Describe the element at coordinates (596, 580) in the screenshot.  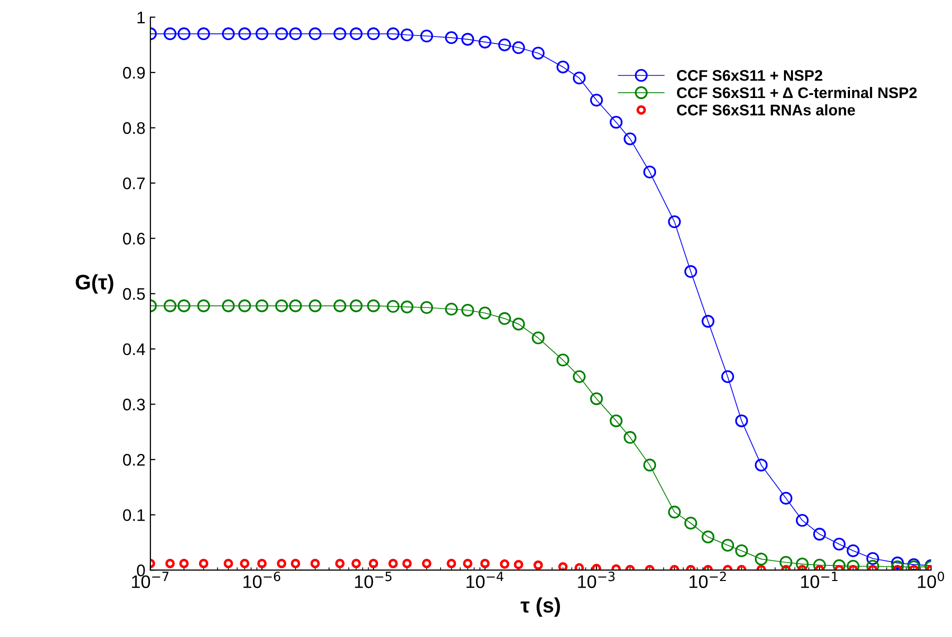
I see `x-tick-label: 10$^{−3}$` at that location.